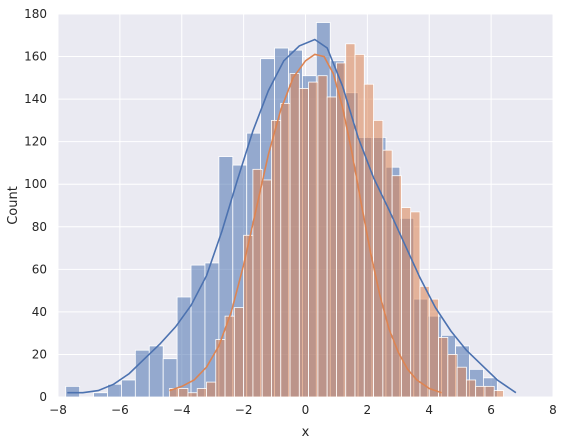  What do you see at coordinates (491, 410) in the screenshot?
I see `x-tick-label: 6` at bounding box center [491, 410].